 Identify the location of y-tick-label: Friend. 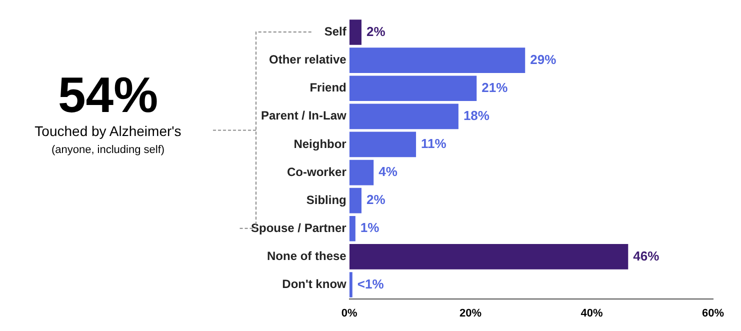
(328, 87).